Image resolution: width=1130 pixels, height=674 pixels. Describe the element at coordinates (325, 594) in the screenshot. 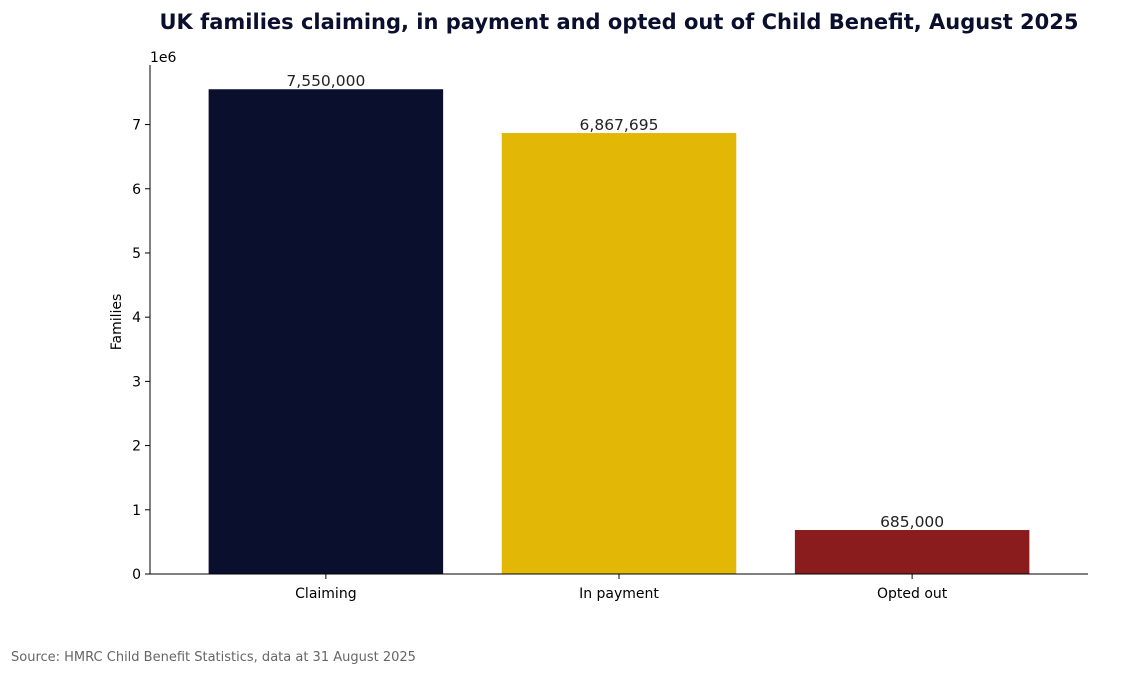

I see `x-tick-label: Claiming` at that location.